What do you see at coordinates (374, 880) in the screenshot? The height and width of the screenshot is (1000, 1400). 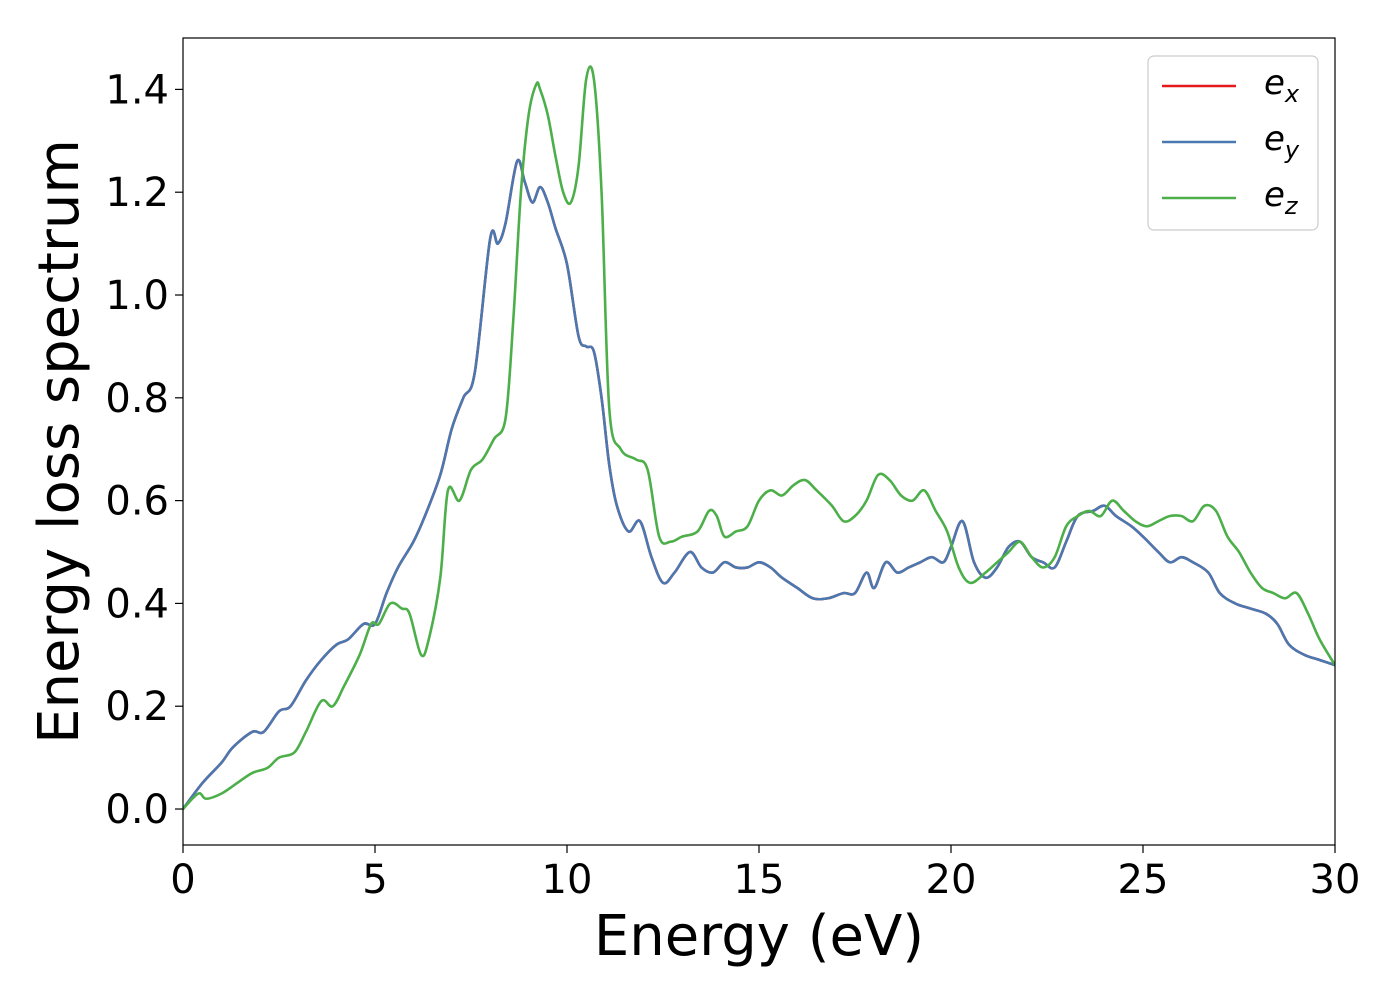 I see `x-tick-label: 5` at bounding box center [374, 880].